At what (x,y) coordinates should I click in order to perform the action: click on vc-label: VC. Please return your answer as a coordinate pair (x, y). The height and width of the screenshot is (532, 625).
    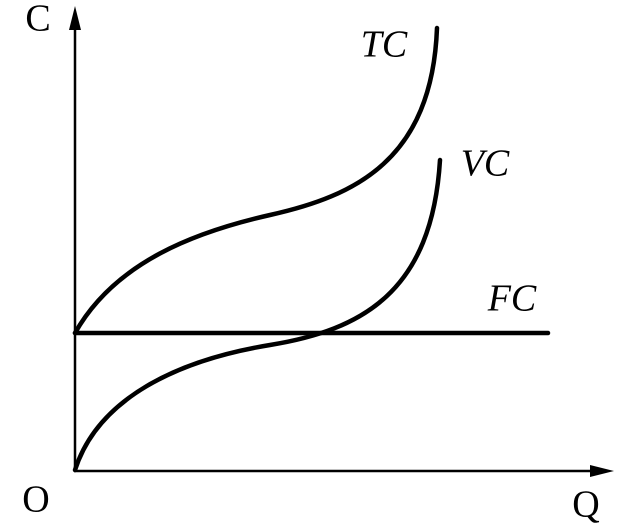
    Looking at the image, I should click on (485, 164).